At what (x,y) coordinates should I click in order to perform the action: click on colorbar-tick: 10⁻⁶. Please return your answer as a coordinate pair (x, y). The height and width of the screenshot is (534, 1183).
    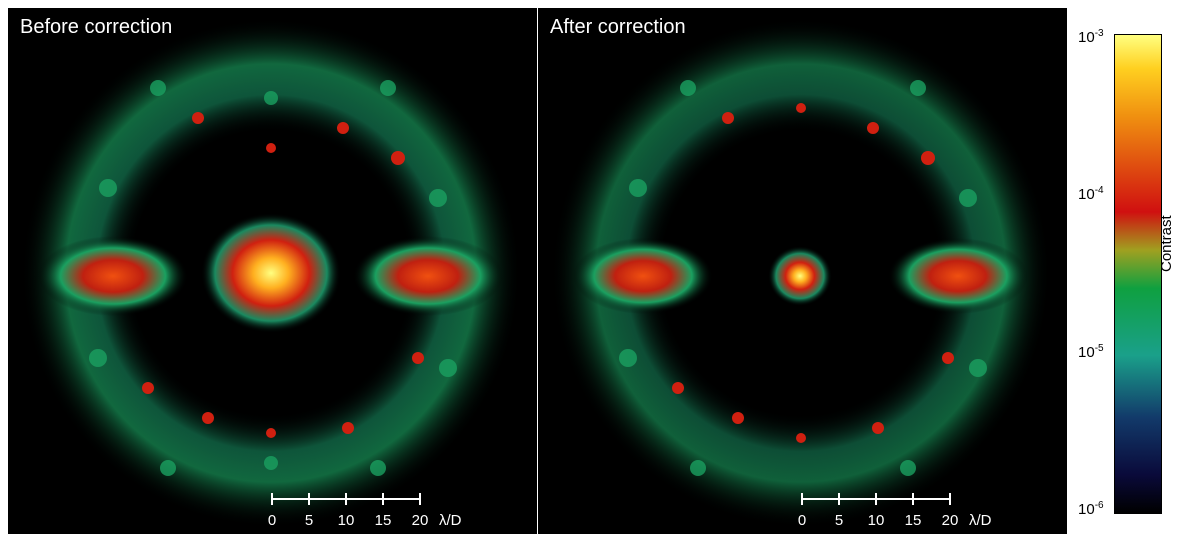
    Looking at the image, I should click on (1091, 509).